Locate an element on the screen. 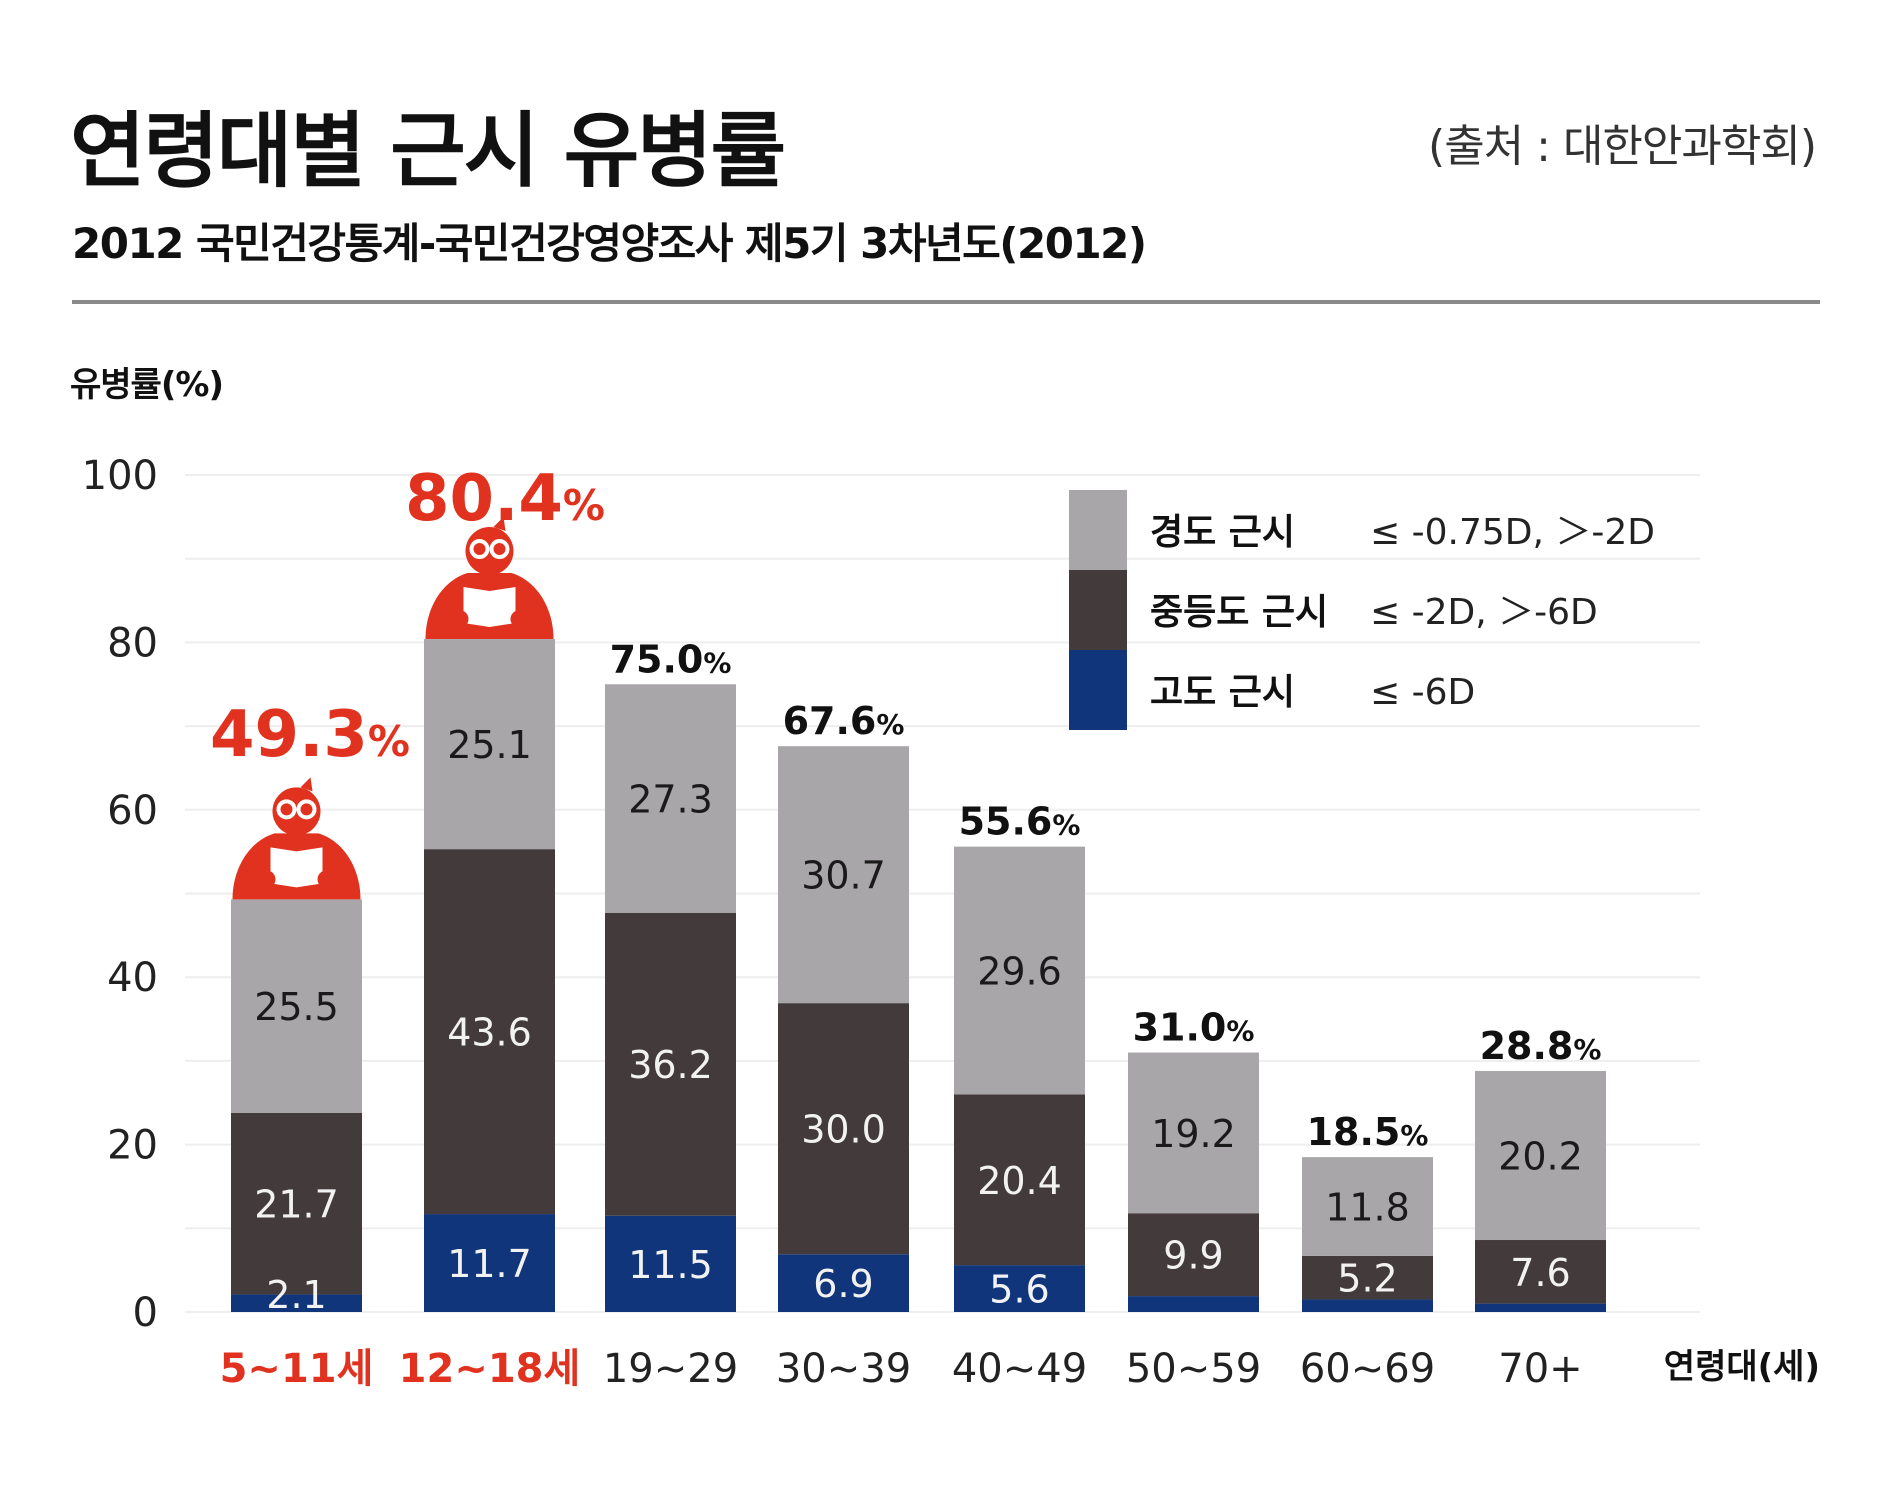 The width and height of the screenshot is (1900, 1498). x-tick-label: 30~39 is located at coordinates (843, 1369).